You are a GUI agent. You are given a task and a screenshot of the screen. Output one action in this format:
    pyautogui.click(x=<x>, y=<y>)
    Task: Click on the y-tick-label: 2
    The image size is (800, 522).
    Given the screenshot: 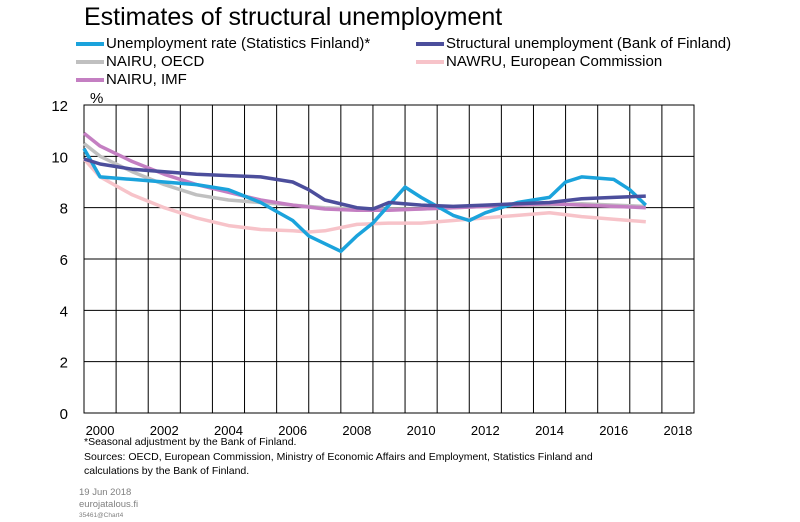 What is the action you would take?
    pyautogui.click(x=64, y=363)
    